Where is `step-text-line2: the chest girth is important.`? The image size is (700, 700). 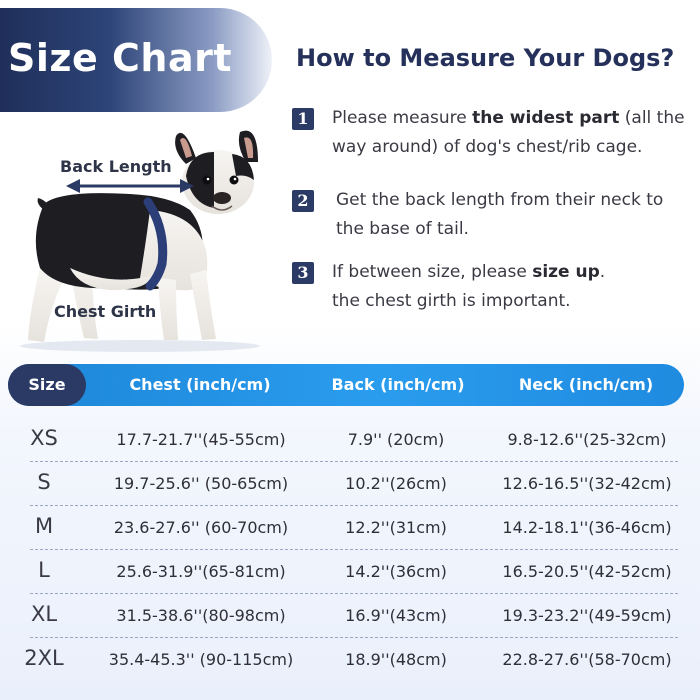
step-text-line2: the chest girth is important. is located at coordinates (451, 301).